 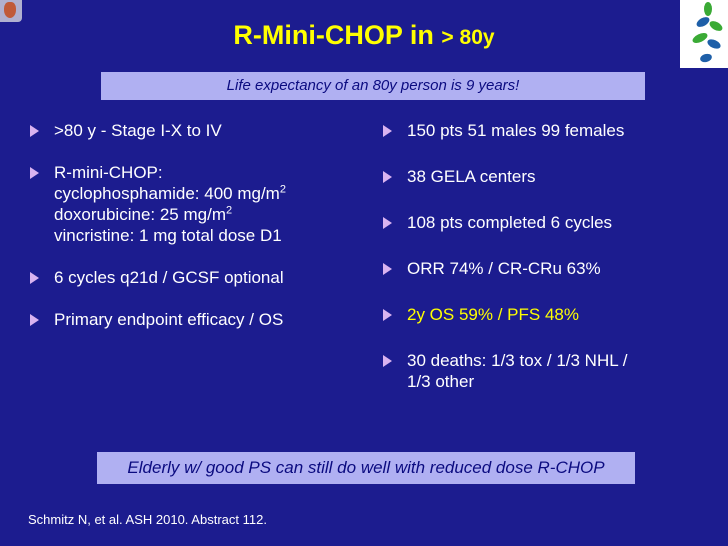 I want to click on institution-logo-icon, so click(x=11, y=11).